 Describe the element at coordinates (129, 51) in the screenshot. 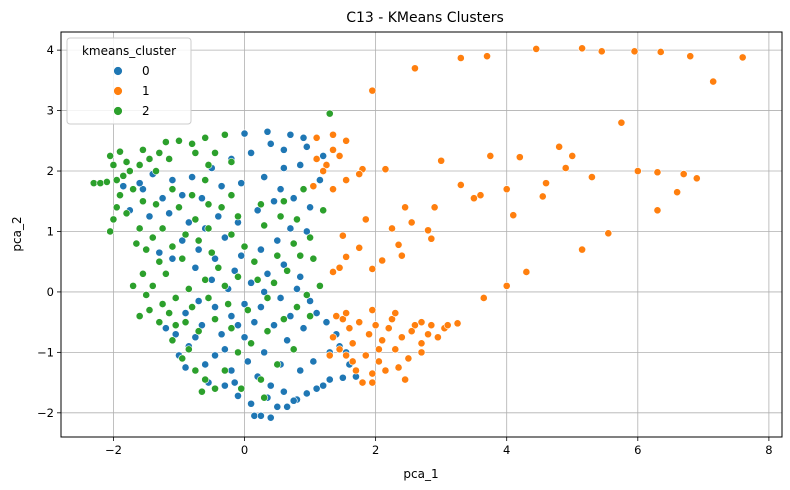

I see `legend-title: kmeans_cluster` at that location.